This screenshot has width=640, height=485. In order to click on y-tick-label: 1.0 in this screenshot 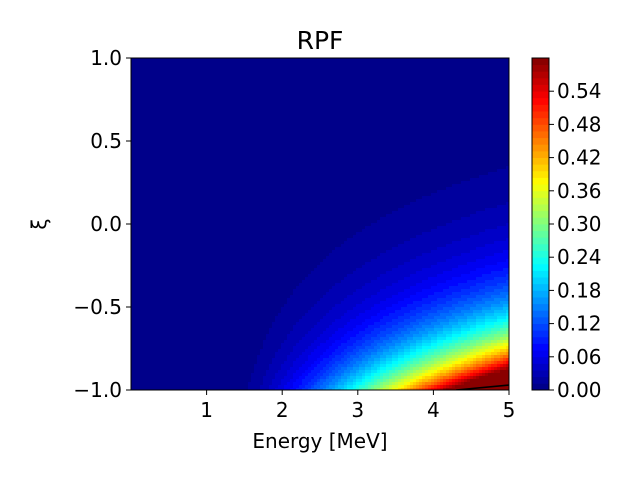, I will do `click(106, 58)`.